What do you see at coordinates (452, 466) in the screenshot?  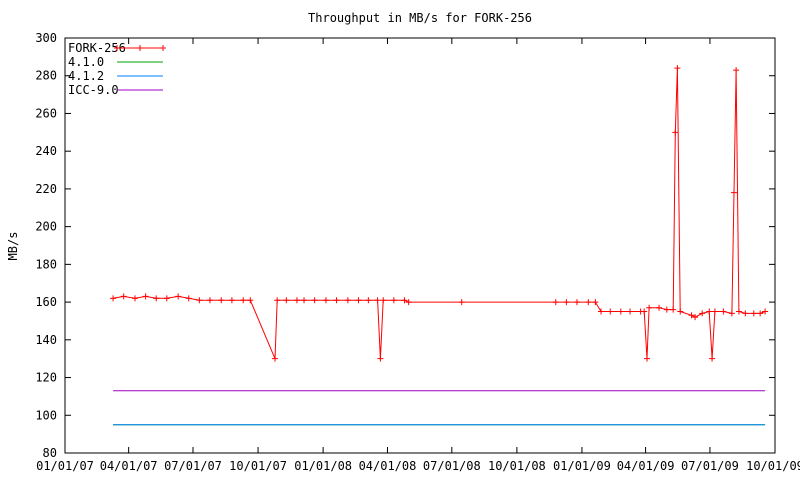 I see `x-tick-label: 07/01/08` at bounding box center [452, 466].